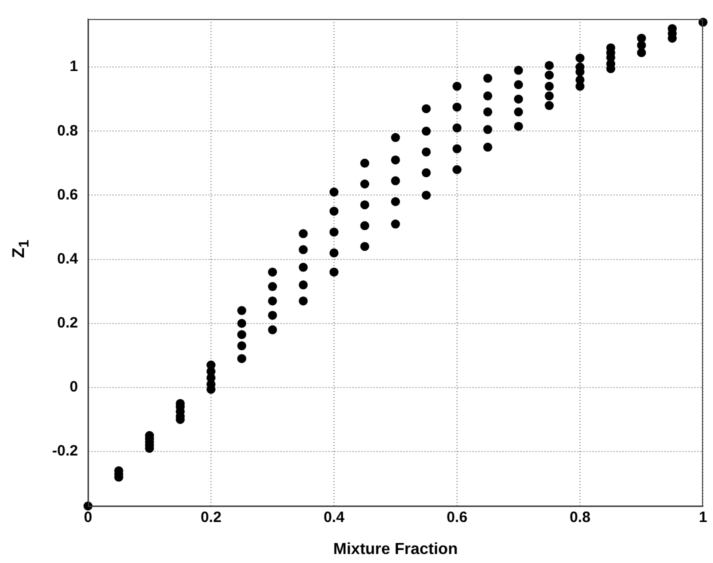  What do you see at coordinates (211, 517) in the screenshot?
I see `x-tick-label: 0.2` at bounding box center [211, 517].